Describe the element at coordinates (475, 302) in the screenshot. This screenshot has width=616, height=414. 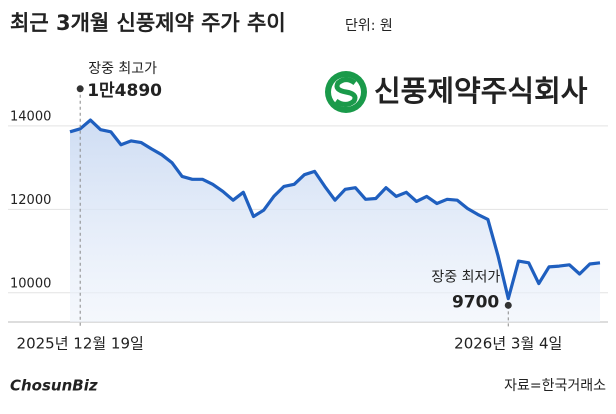
I see `annotation-value: 9700` at that location.